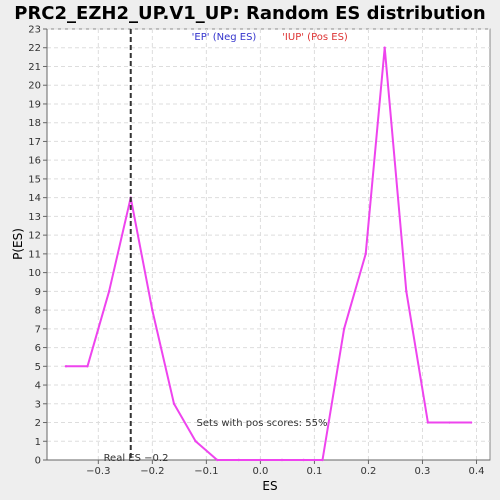 The width and height of the screenshot is (500, 500). What do you see at coordinates (269, 486) in the screenshot?
I see `x-axis-label: ES` at bounding box center [269, 486].